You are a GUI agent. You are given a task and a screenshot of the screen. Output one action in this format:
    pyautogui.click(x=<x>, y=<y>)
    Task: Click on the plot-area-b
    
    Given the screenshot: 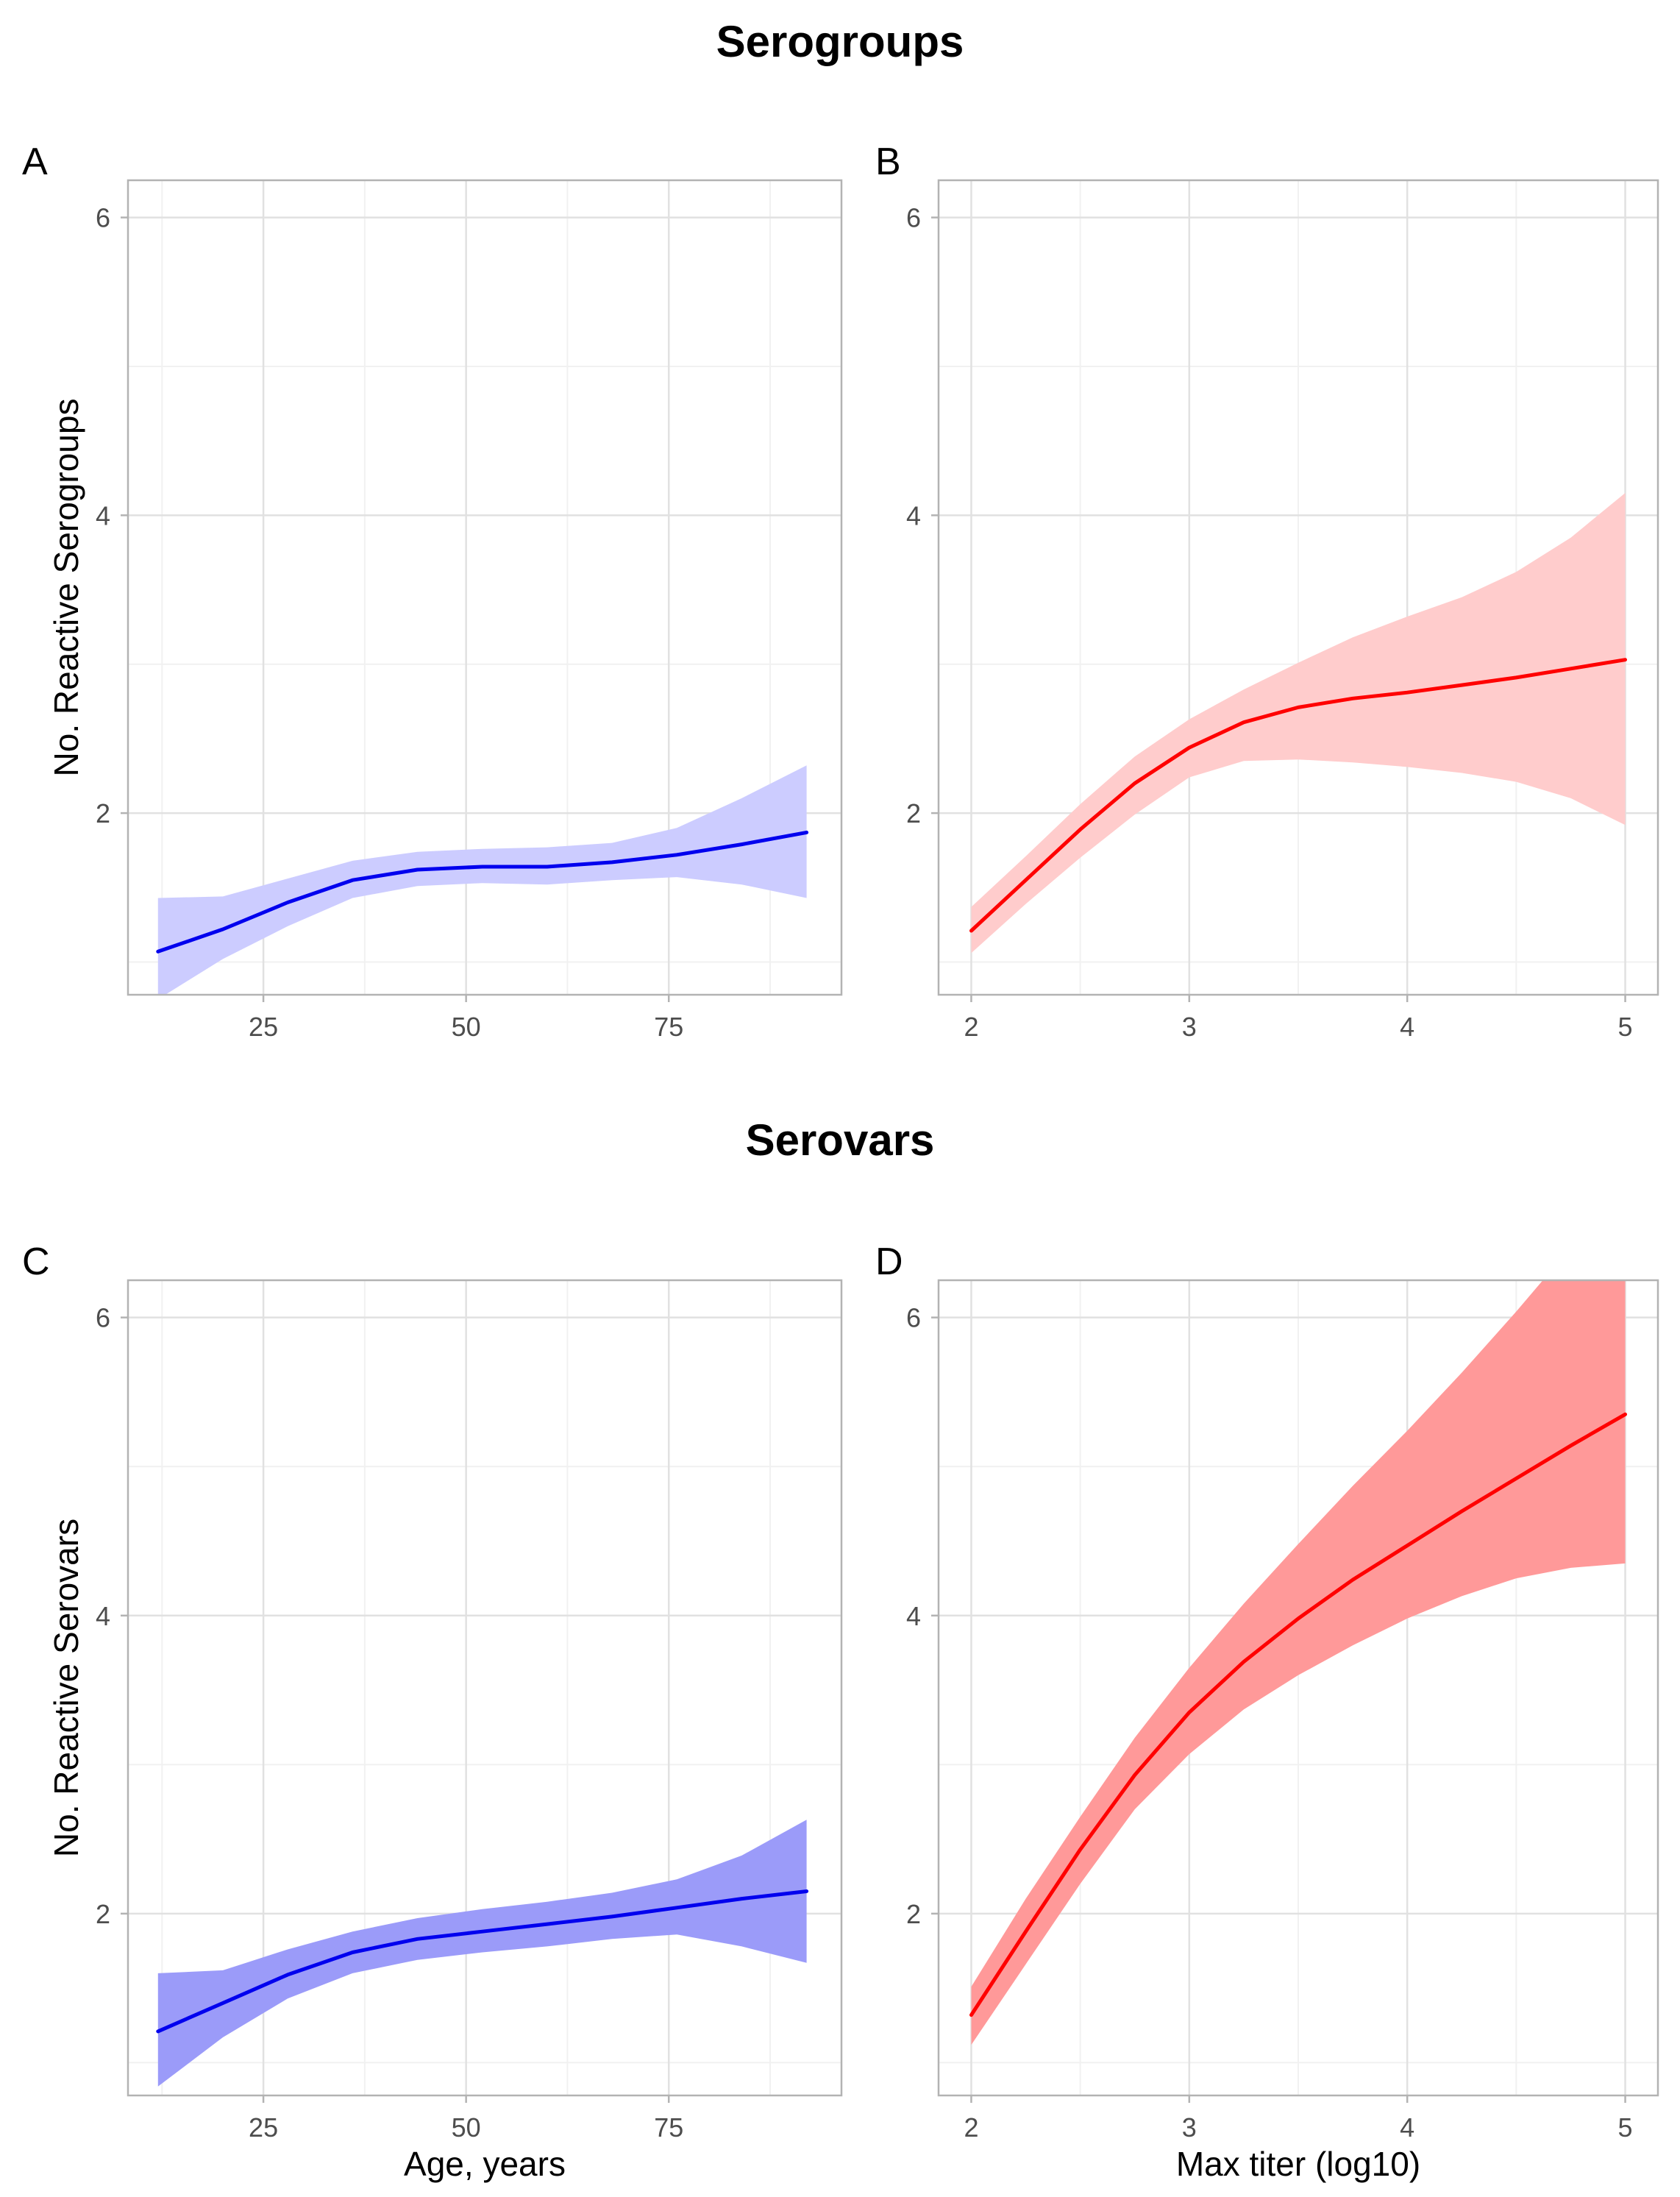 What is the action you would take?
    pyautogui.click(x=1298, y=723)
    